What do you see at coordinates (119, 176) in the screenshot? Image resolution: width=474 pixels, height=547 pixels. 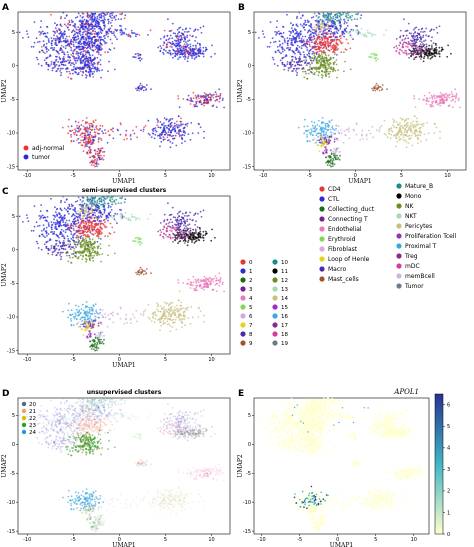 I see `x-tick-label: 0` at bounding box center [119, 176].